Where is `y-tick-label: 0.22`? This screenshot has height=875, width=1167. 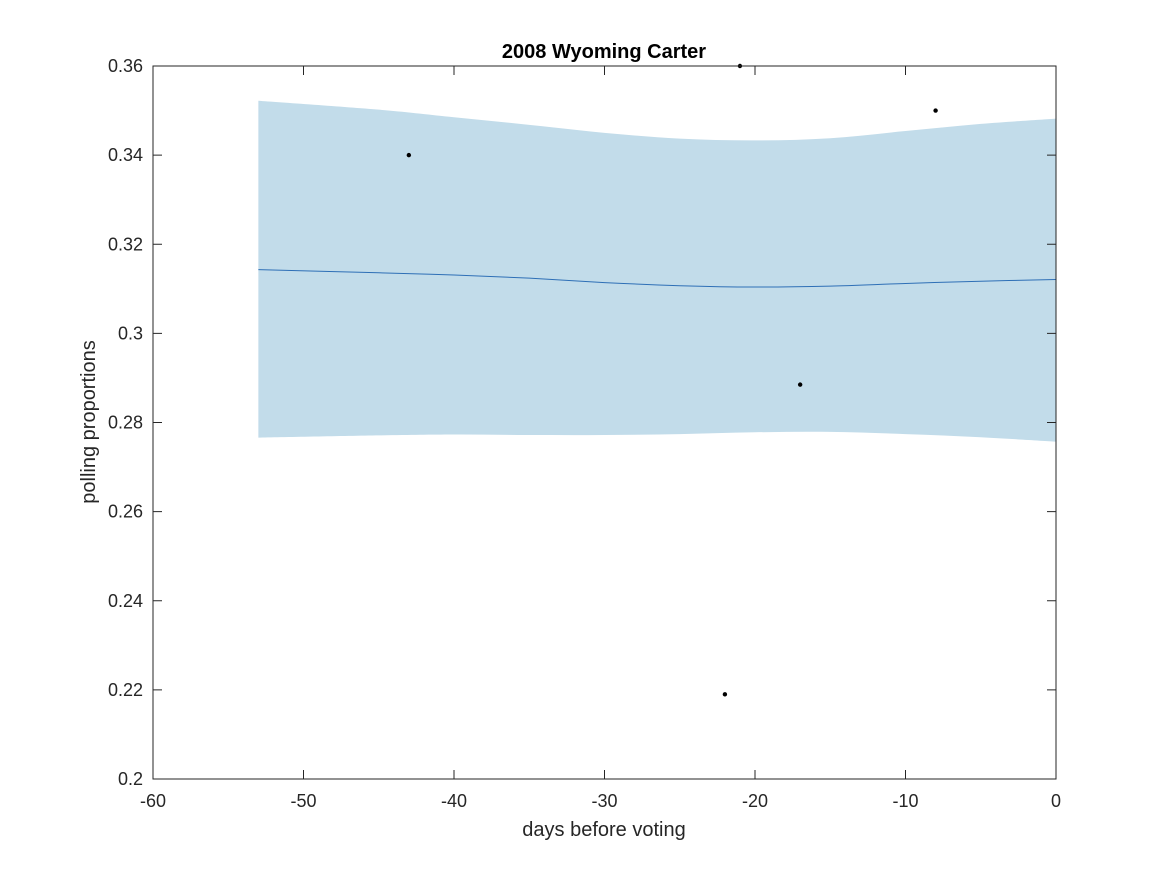
y-tick-label: 0.22 is located at coordinates (125, 690).